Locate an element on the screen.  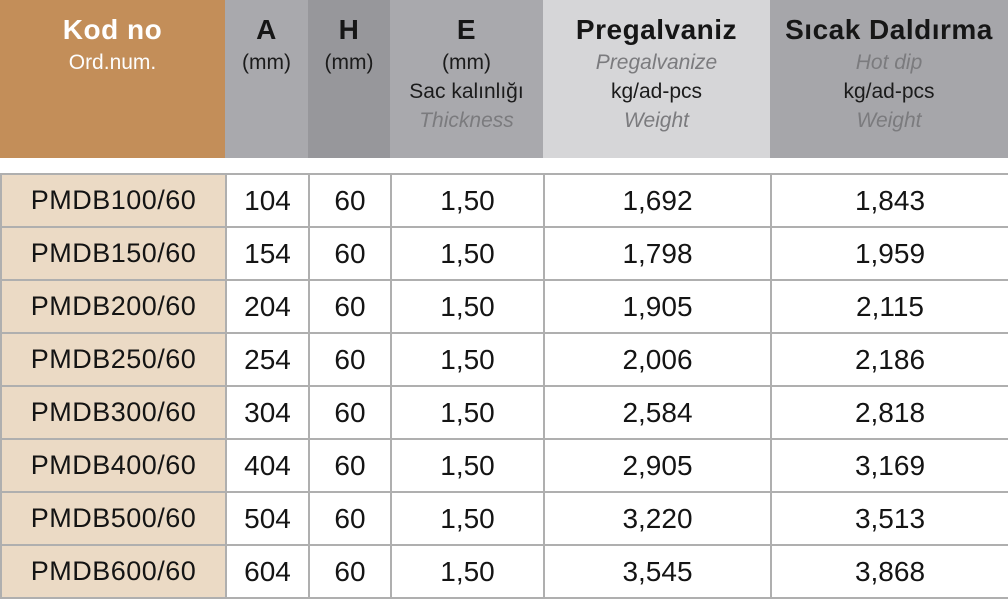
row-code-cell: PMDB150/60 is located at coordinates (113, 253).